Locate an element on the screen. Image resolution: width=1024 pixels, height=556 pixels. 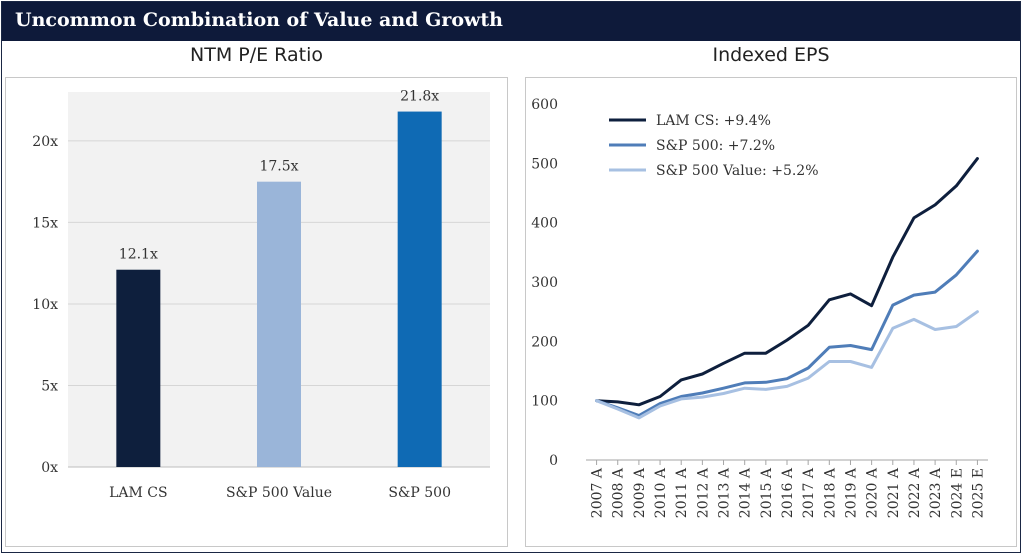
line-x-tick-label: 2018 A is located at coordinates (830, 492).